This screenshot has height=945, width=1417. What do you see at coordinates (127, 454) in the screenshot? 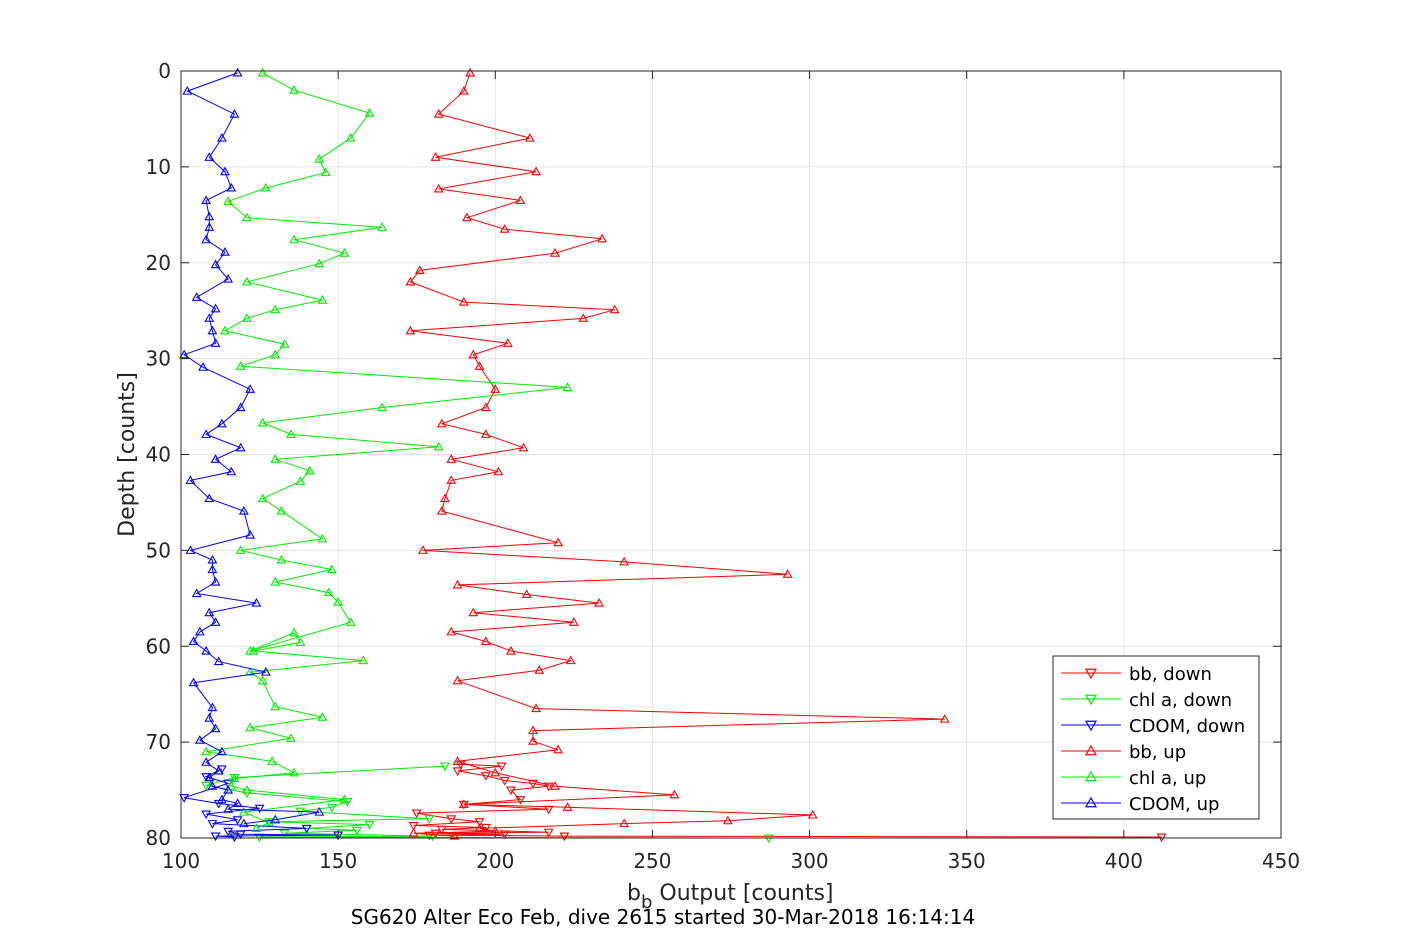
I see `y-axis-label: Depth [counts]` at bounding box center [127, 454].